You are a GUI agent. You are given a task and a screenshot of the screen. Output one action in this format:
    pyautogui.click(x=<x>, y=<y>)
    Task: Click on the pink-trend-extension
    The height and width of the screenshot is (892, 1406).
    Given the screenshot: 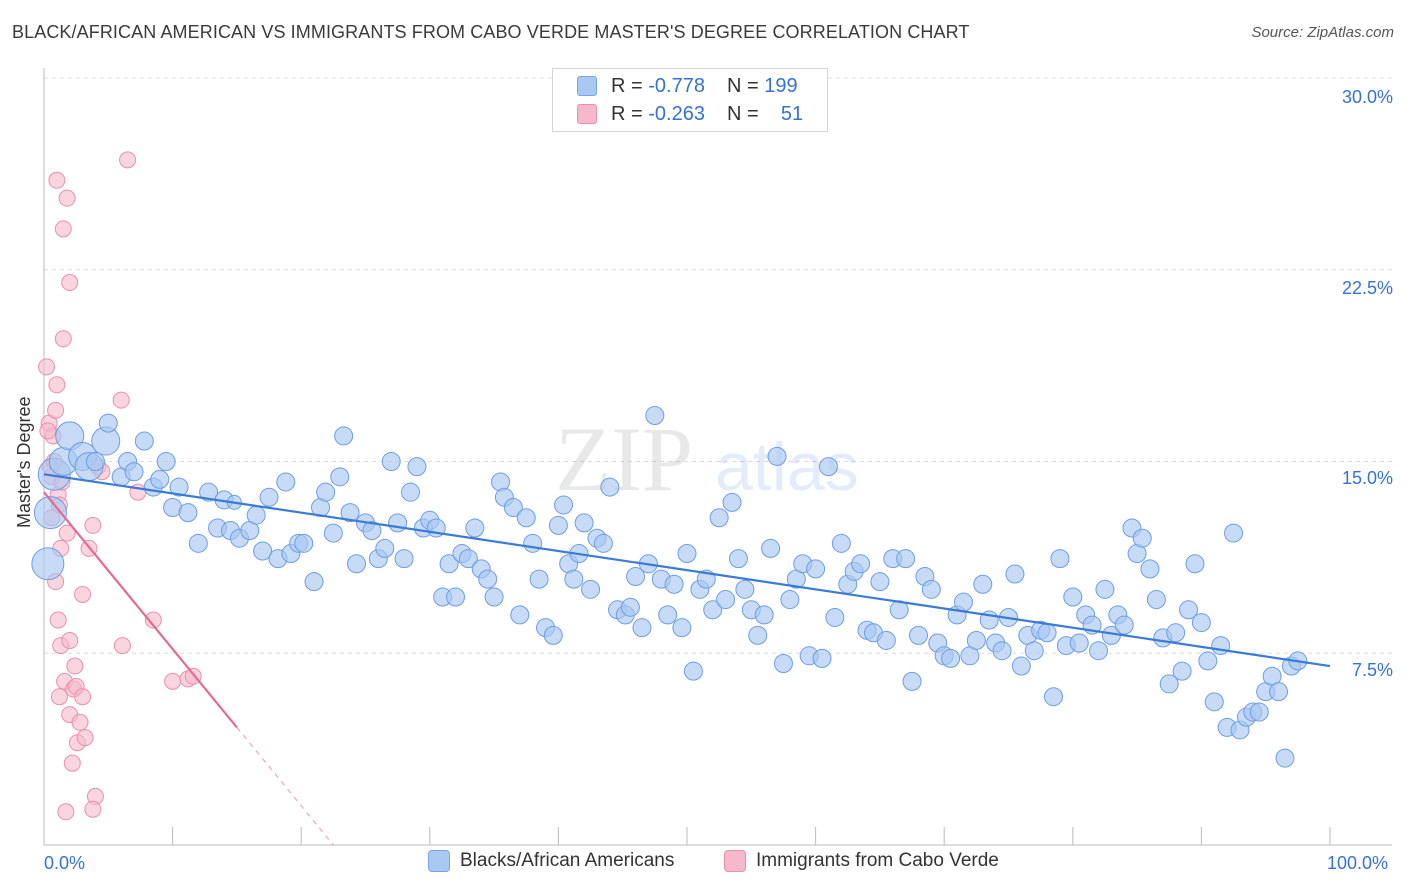 What is the action you would take?
    pyautogui.click(x=285, y=786)
    